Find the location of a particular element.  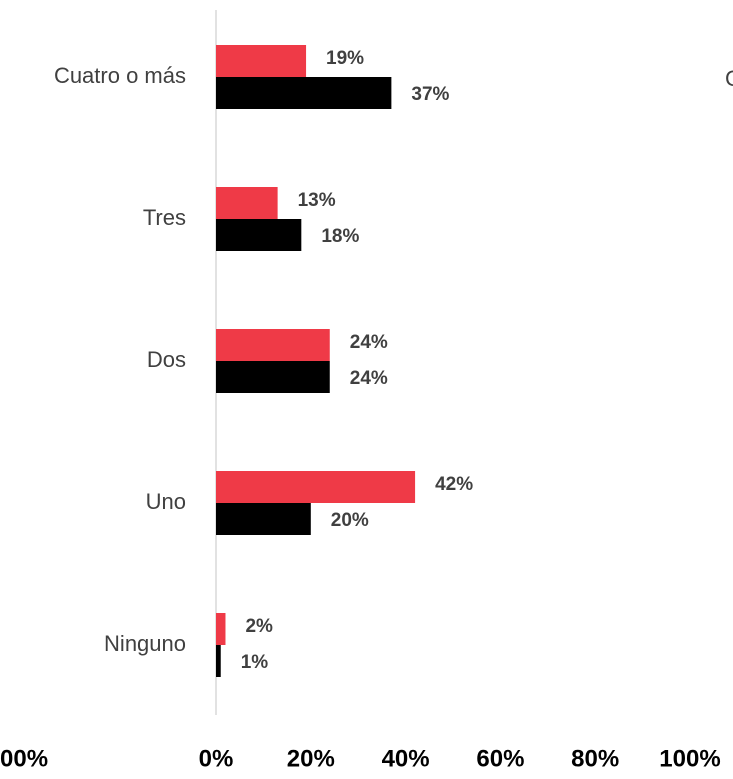

x-tick-label: 40% is located at coordinates (406, 758).